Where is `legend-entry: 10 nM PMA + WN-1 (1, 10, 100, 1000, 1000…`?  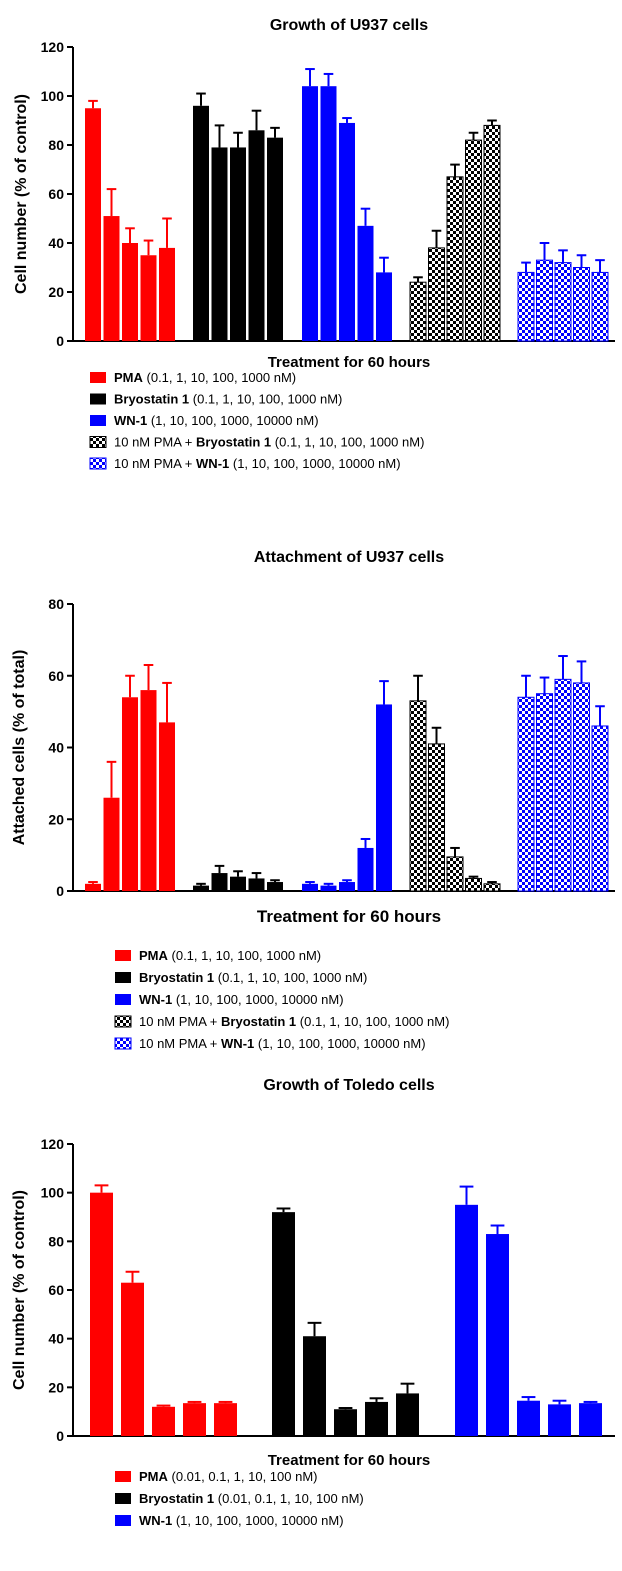
legend-entry: 10 nM PMA + WN-1 (1, 10, 100, 1000, 1000… is located at coordinates (257, 463).